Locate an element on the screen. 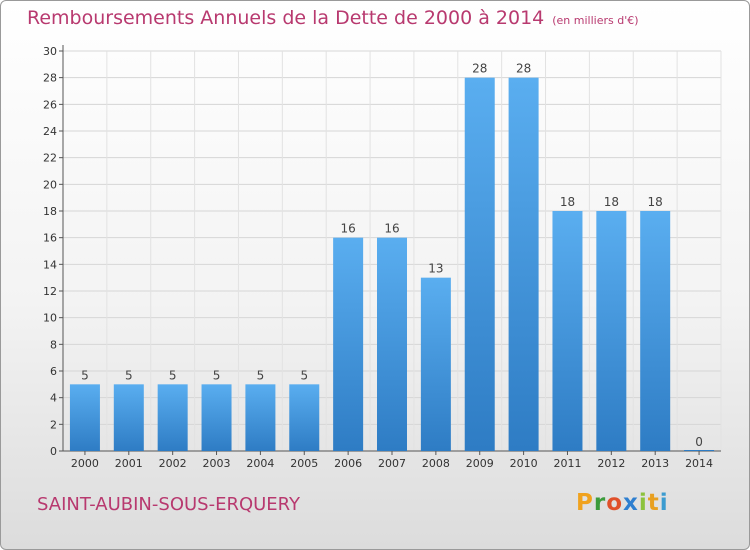 The width and height of the screenshot is (750, 550). y-tick-label: 0 is located at coordinates (53, 451).